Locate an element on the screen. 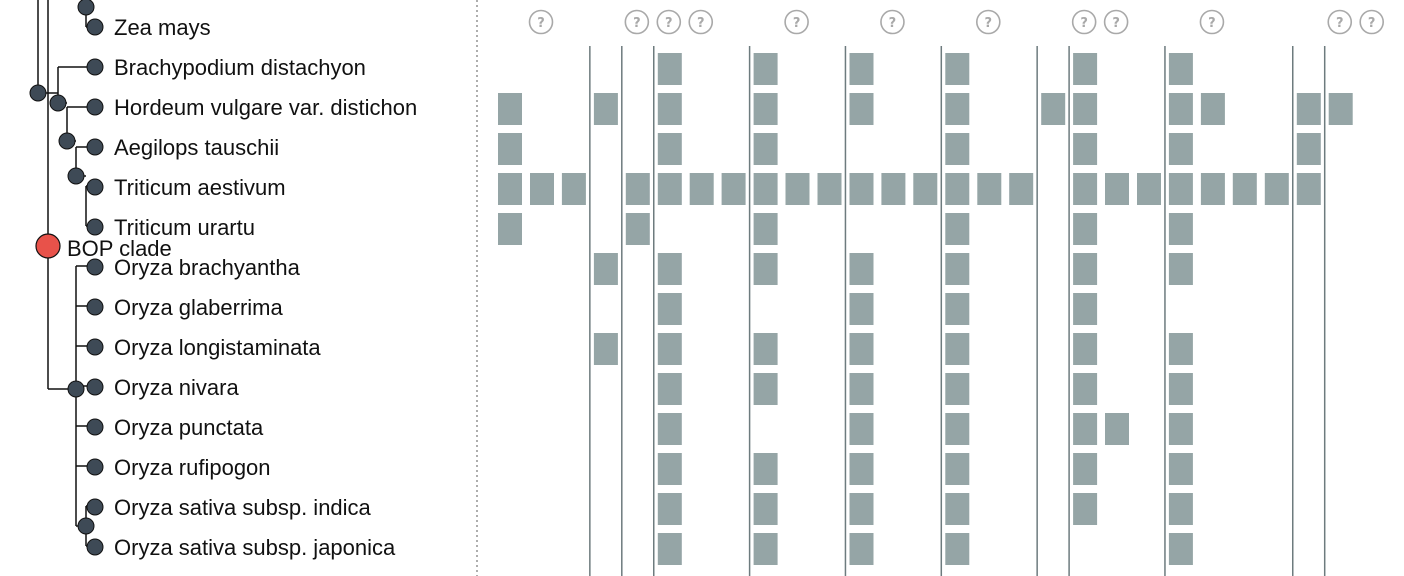 Image resolution: width=1404 pixels, height=576 pixels. species-label: Aegilops tauschii is located at coordinates (196, 147).